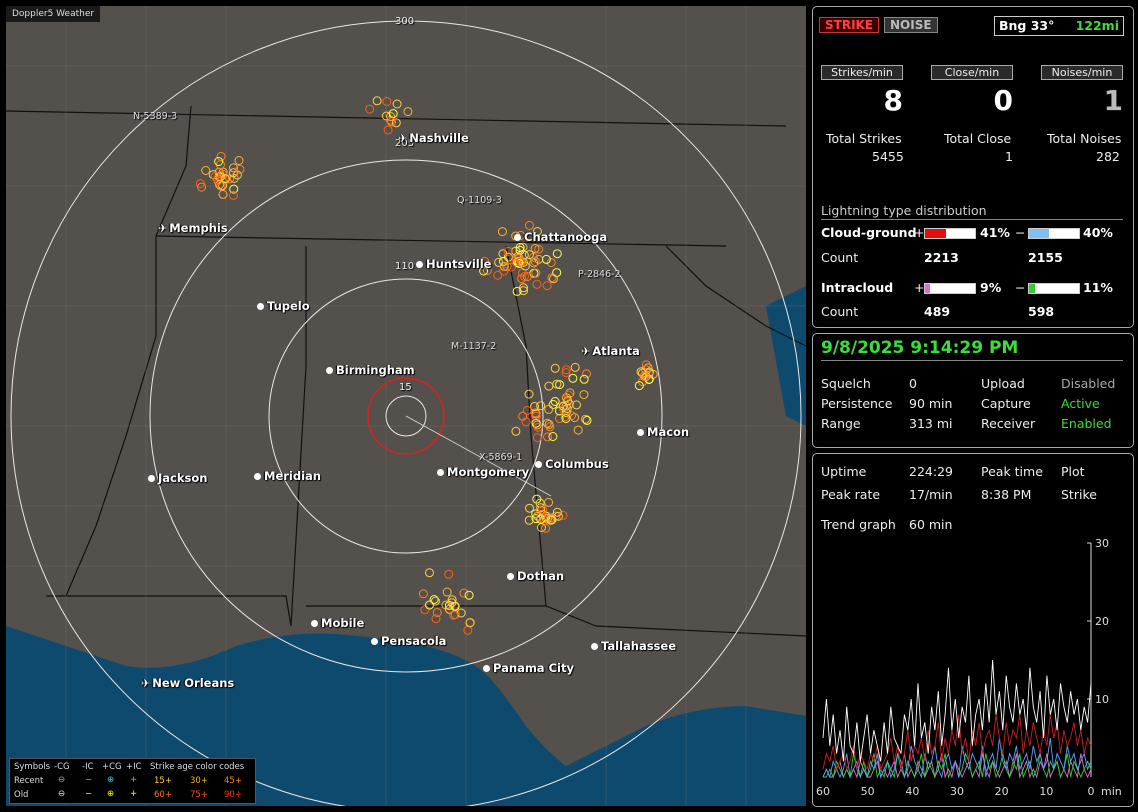  What do you see at coordinates (888, 156) in the screenshot?
I see `total-strikes-value: 5455` at bounding box center [888, 156].